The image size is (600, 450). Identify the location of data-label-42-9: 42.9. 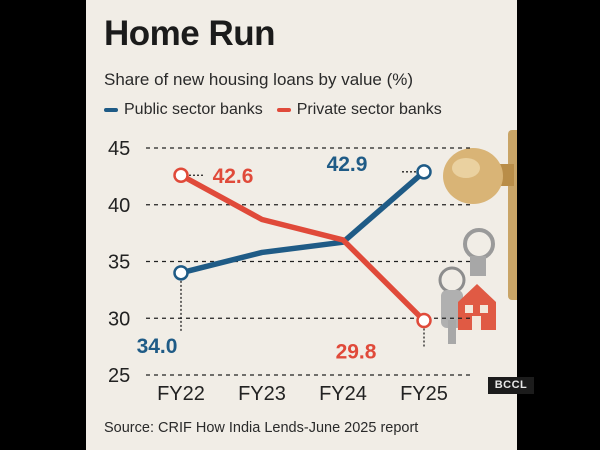
(347, 164).